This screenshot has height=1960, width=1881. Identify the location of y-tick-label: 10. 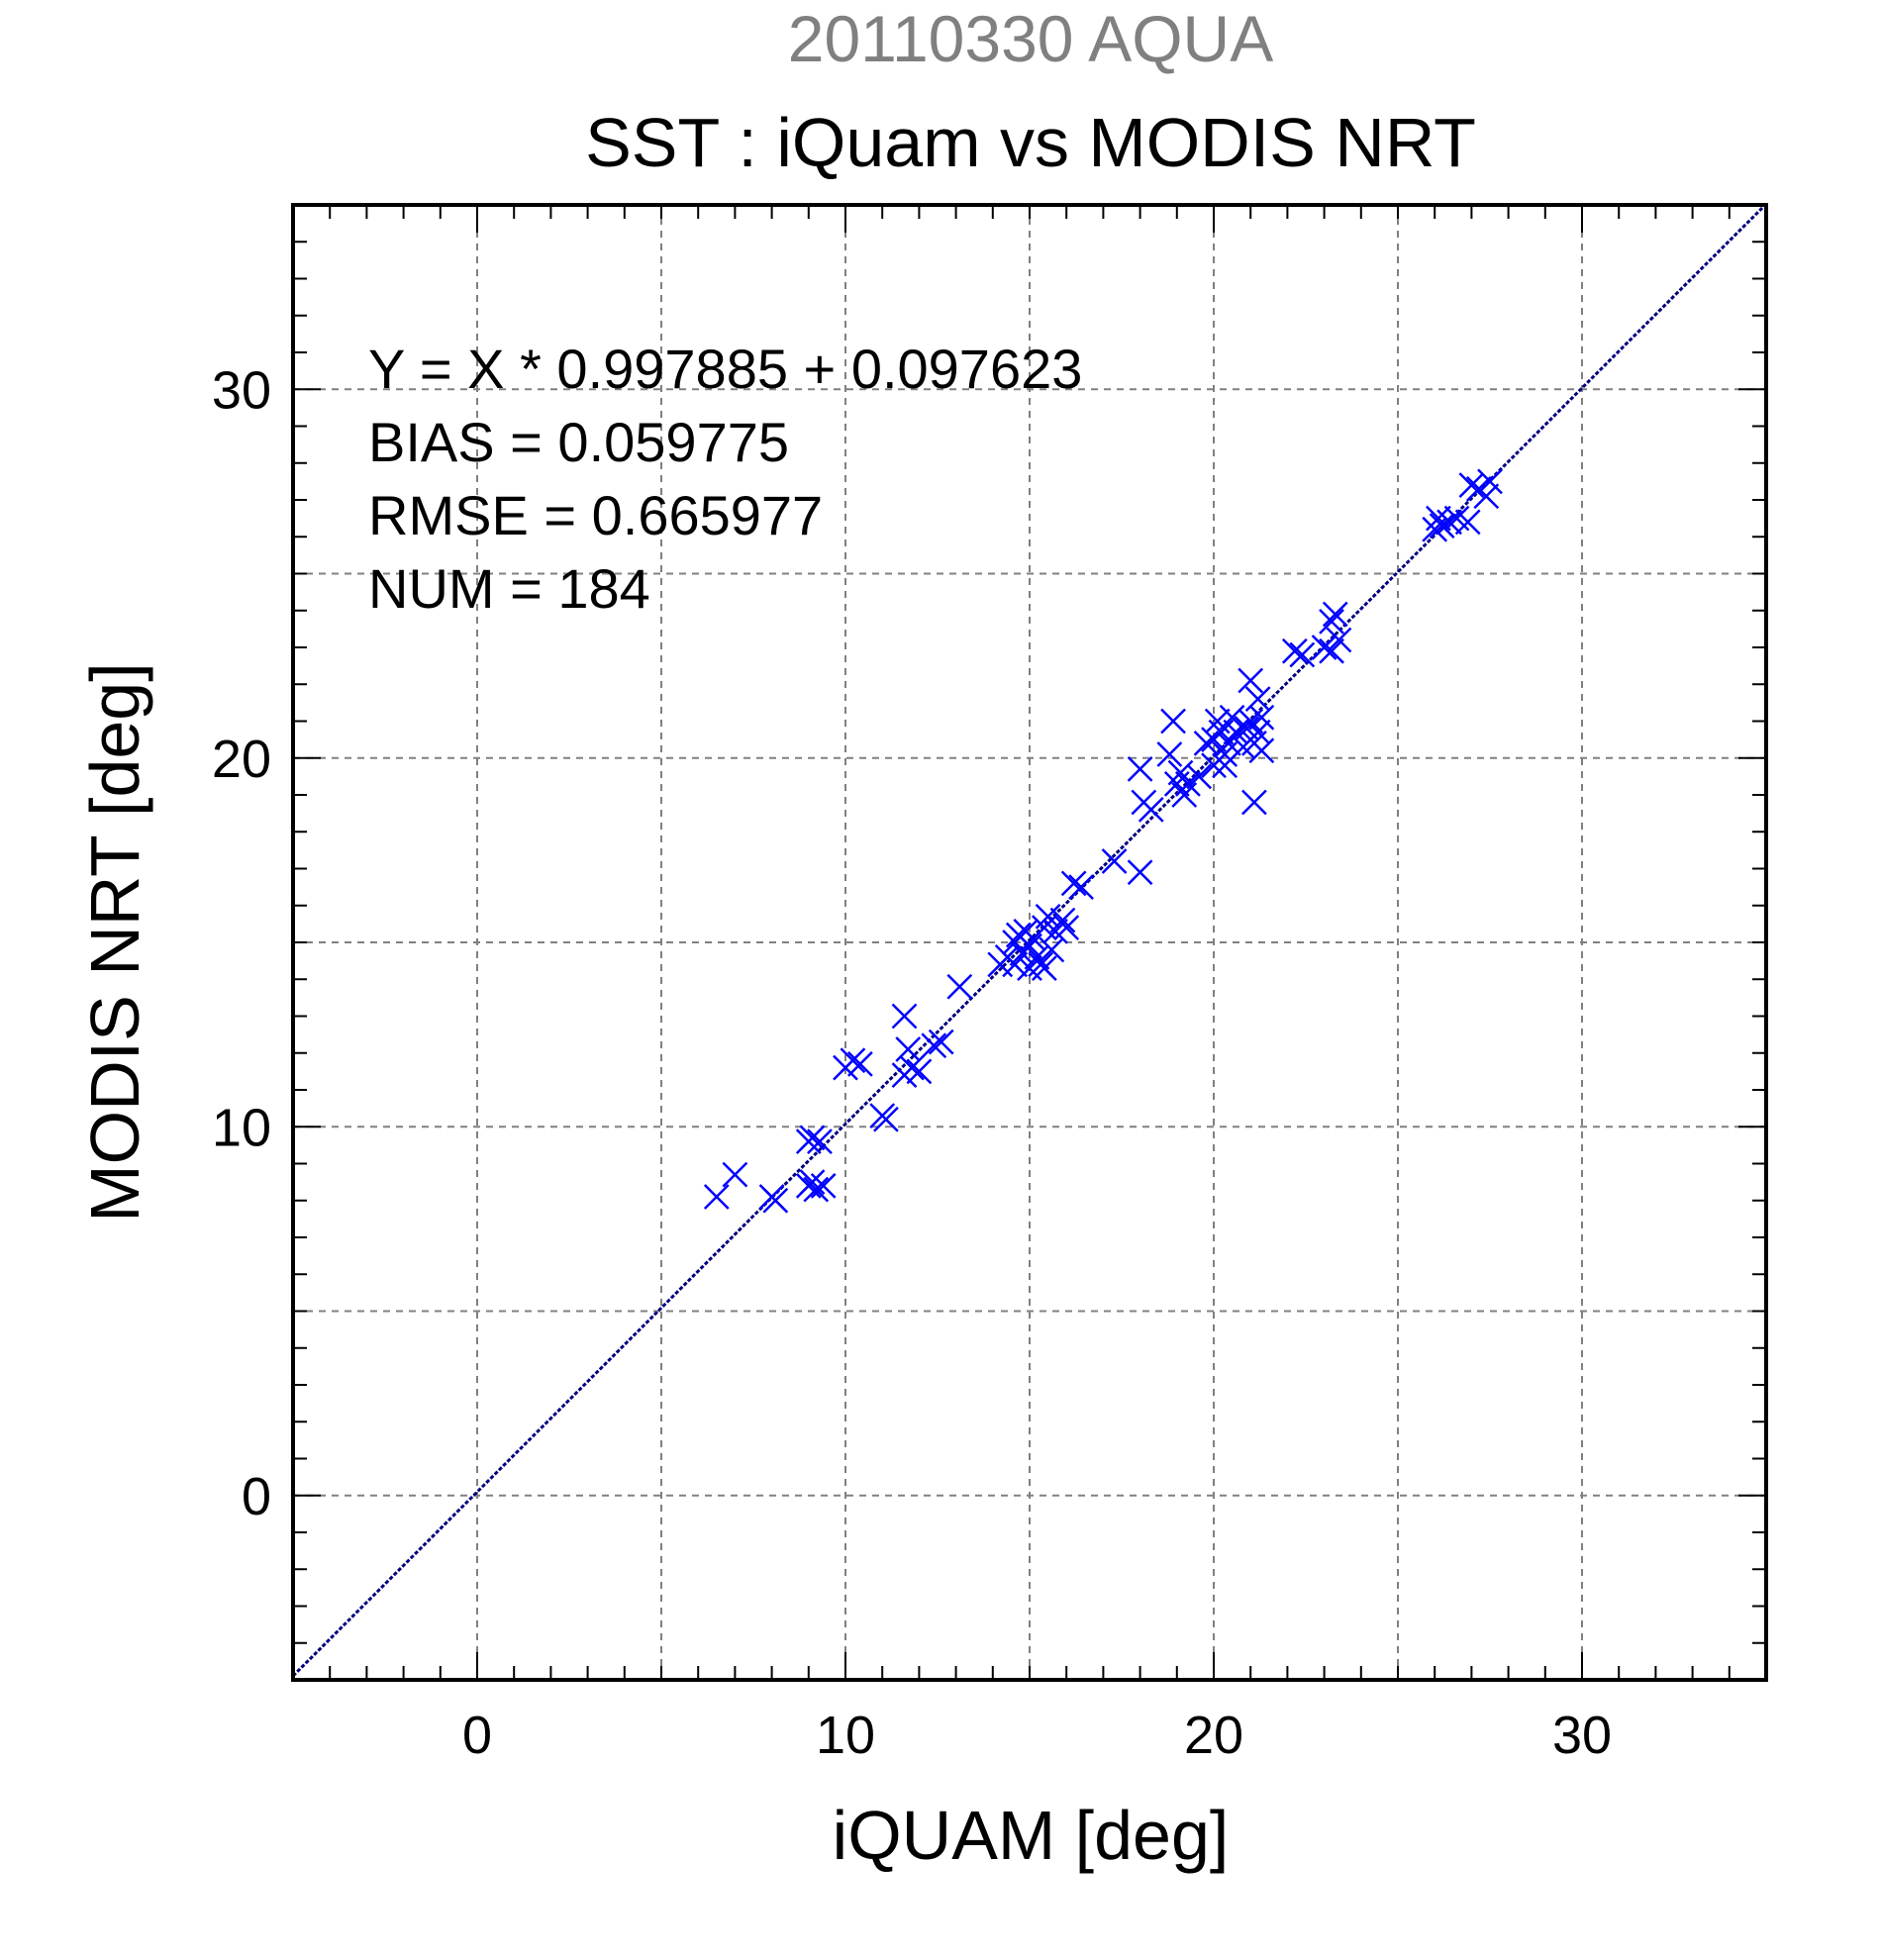
(242, 1127).